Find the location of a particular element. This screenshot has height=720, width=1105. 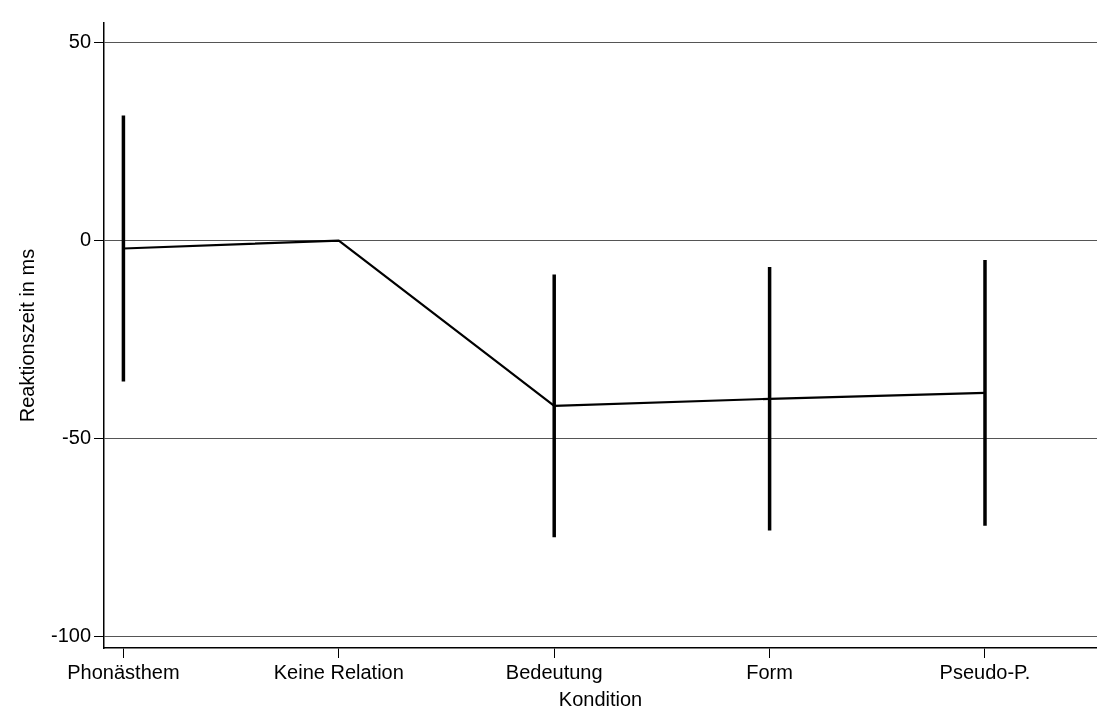

y-tick-label: 50 is located at coordinates (80, 41).